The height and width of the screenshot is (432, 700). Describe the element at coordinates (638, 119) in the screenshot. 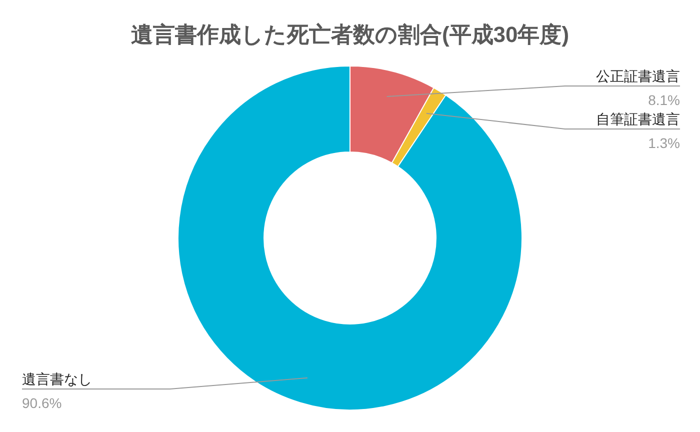

I see `slice-label: 自筆証書遺言` at that location.